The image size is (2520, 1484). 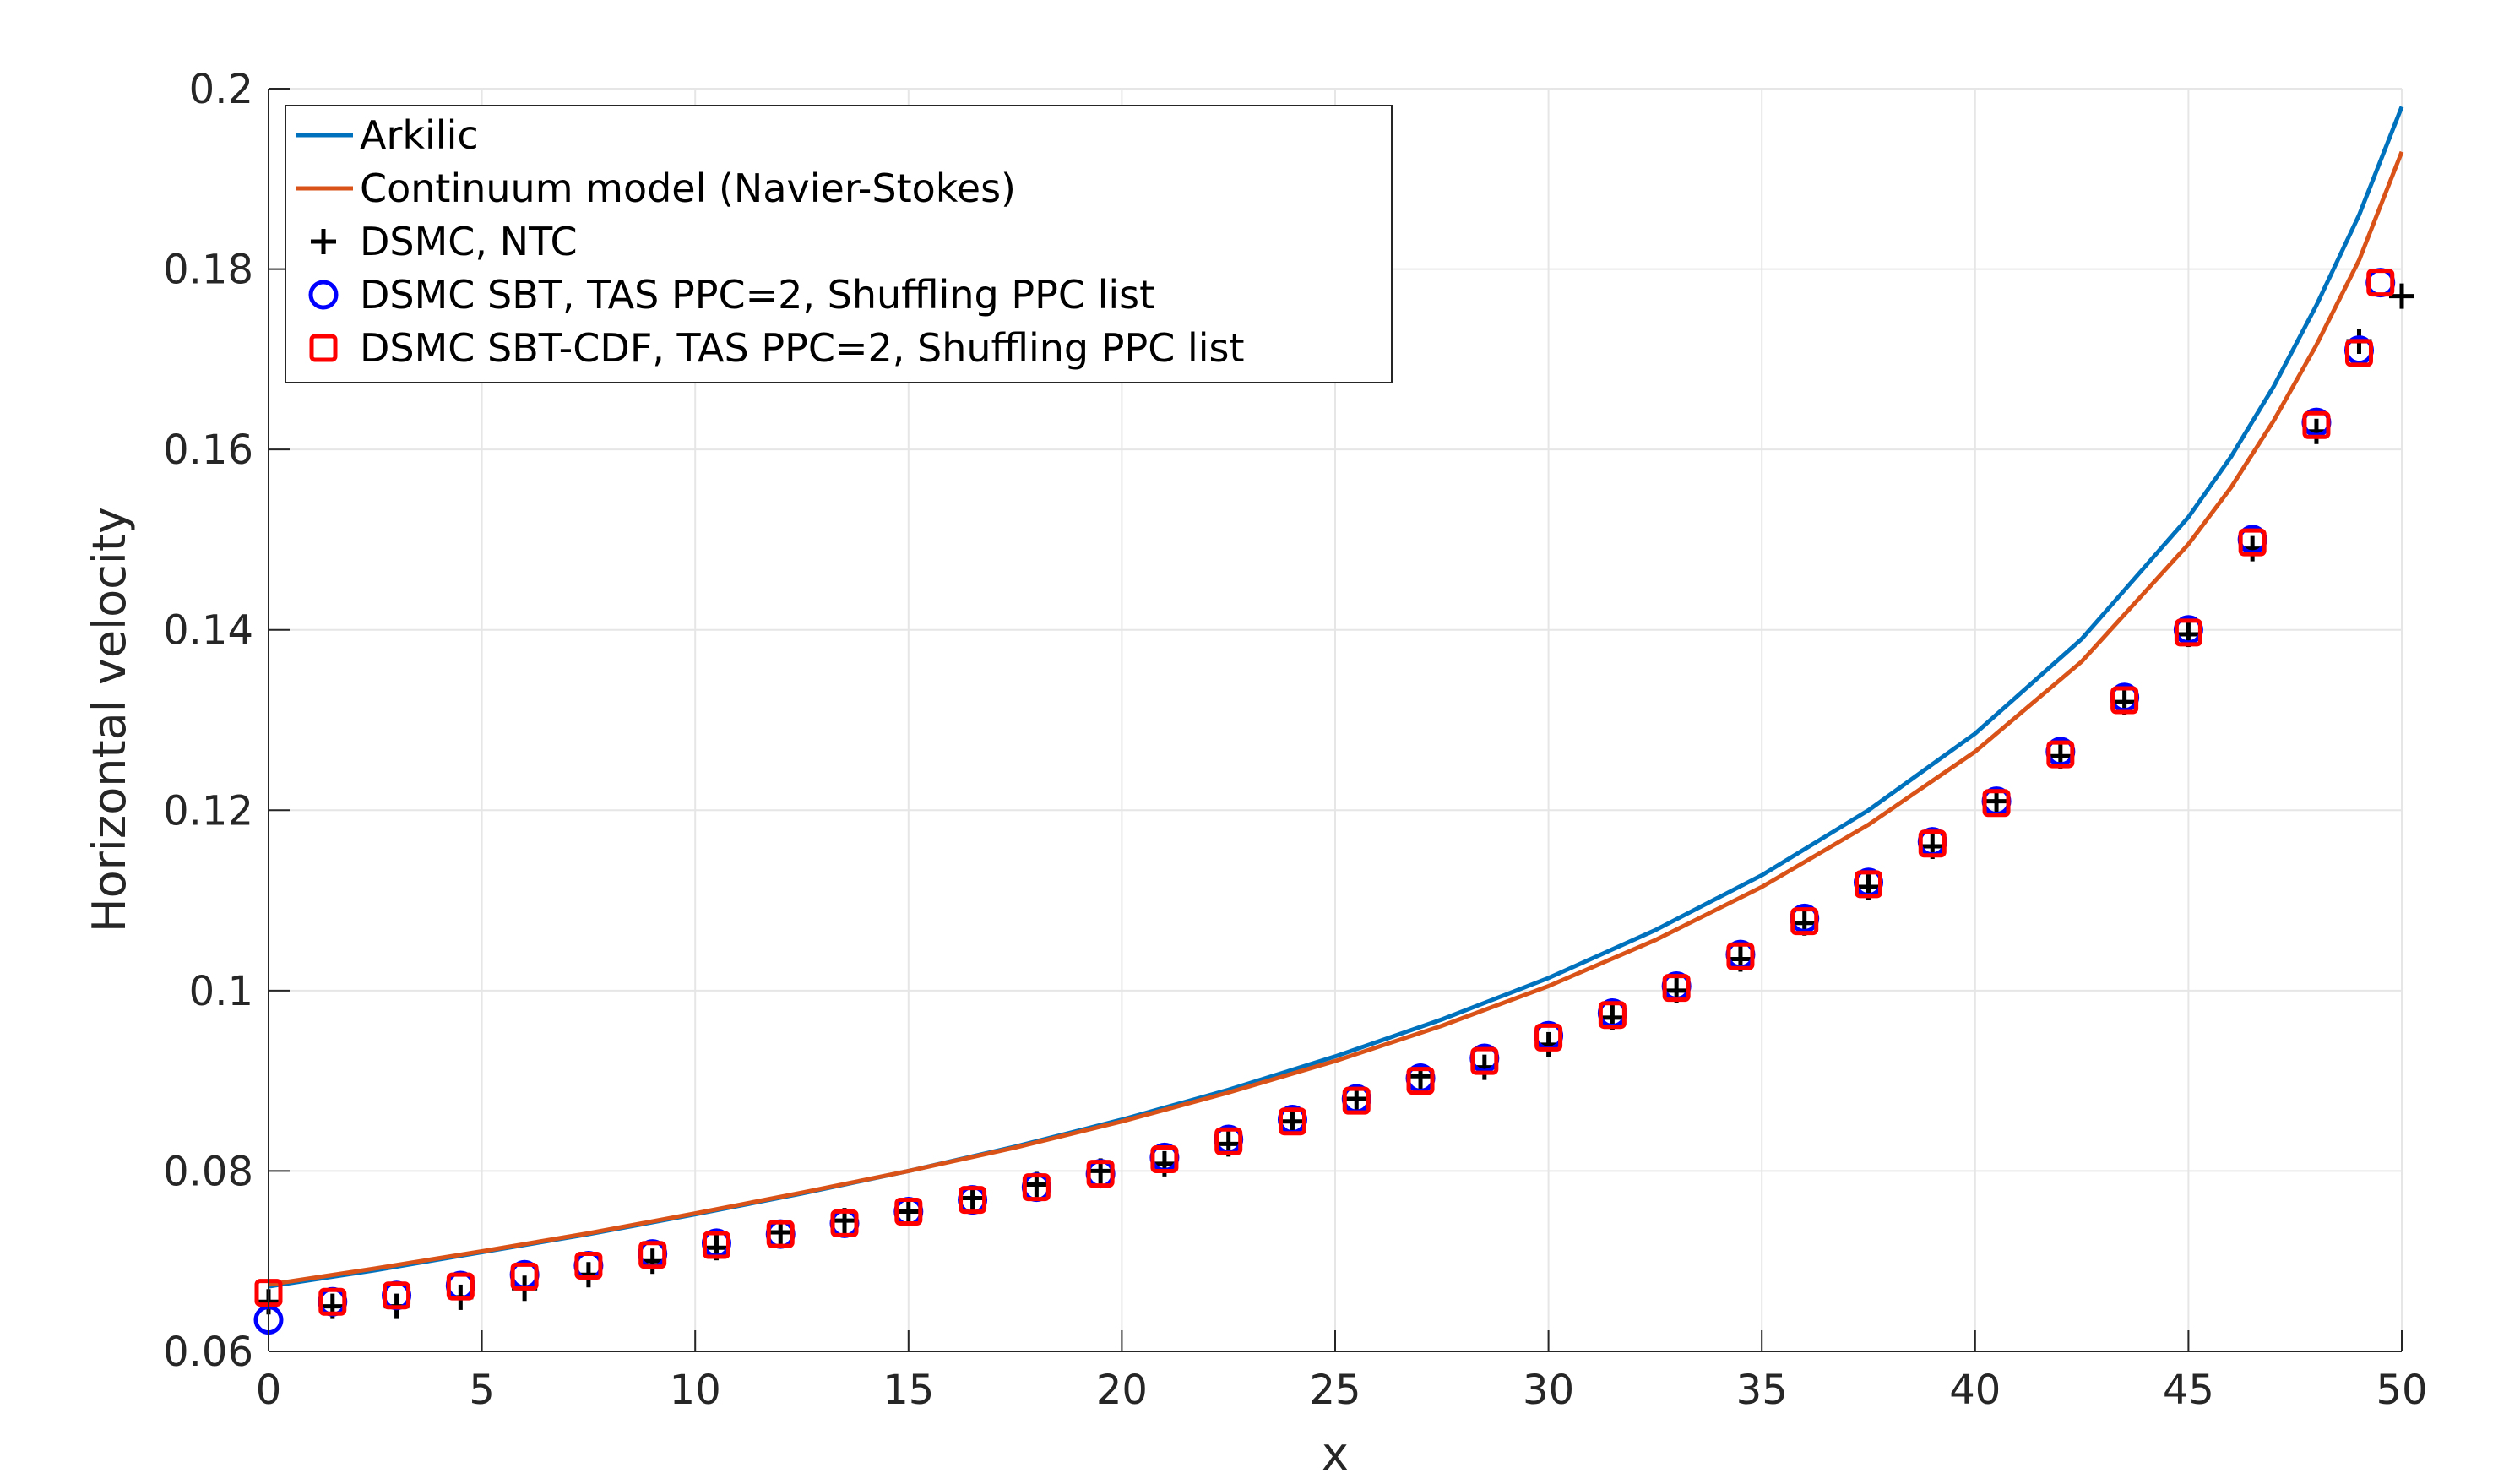 I want to click on x-axis-title: x, so click(x=1335, y=1454).